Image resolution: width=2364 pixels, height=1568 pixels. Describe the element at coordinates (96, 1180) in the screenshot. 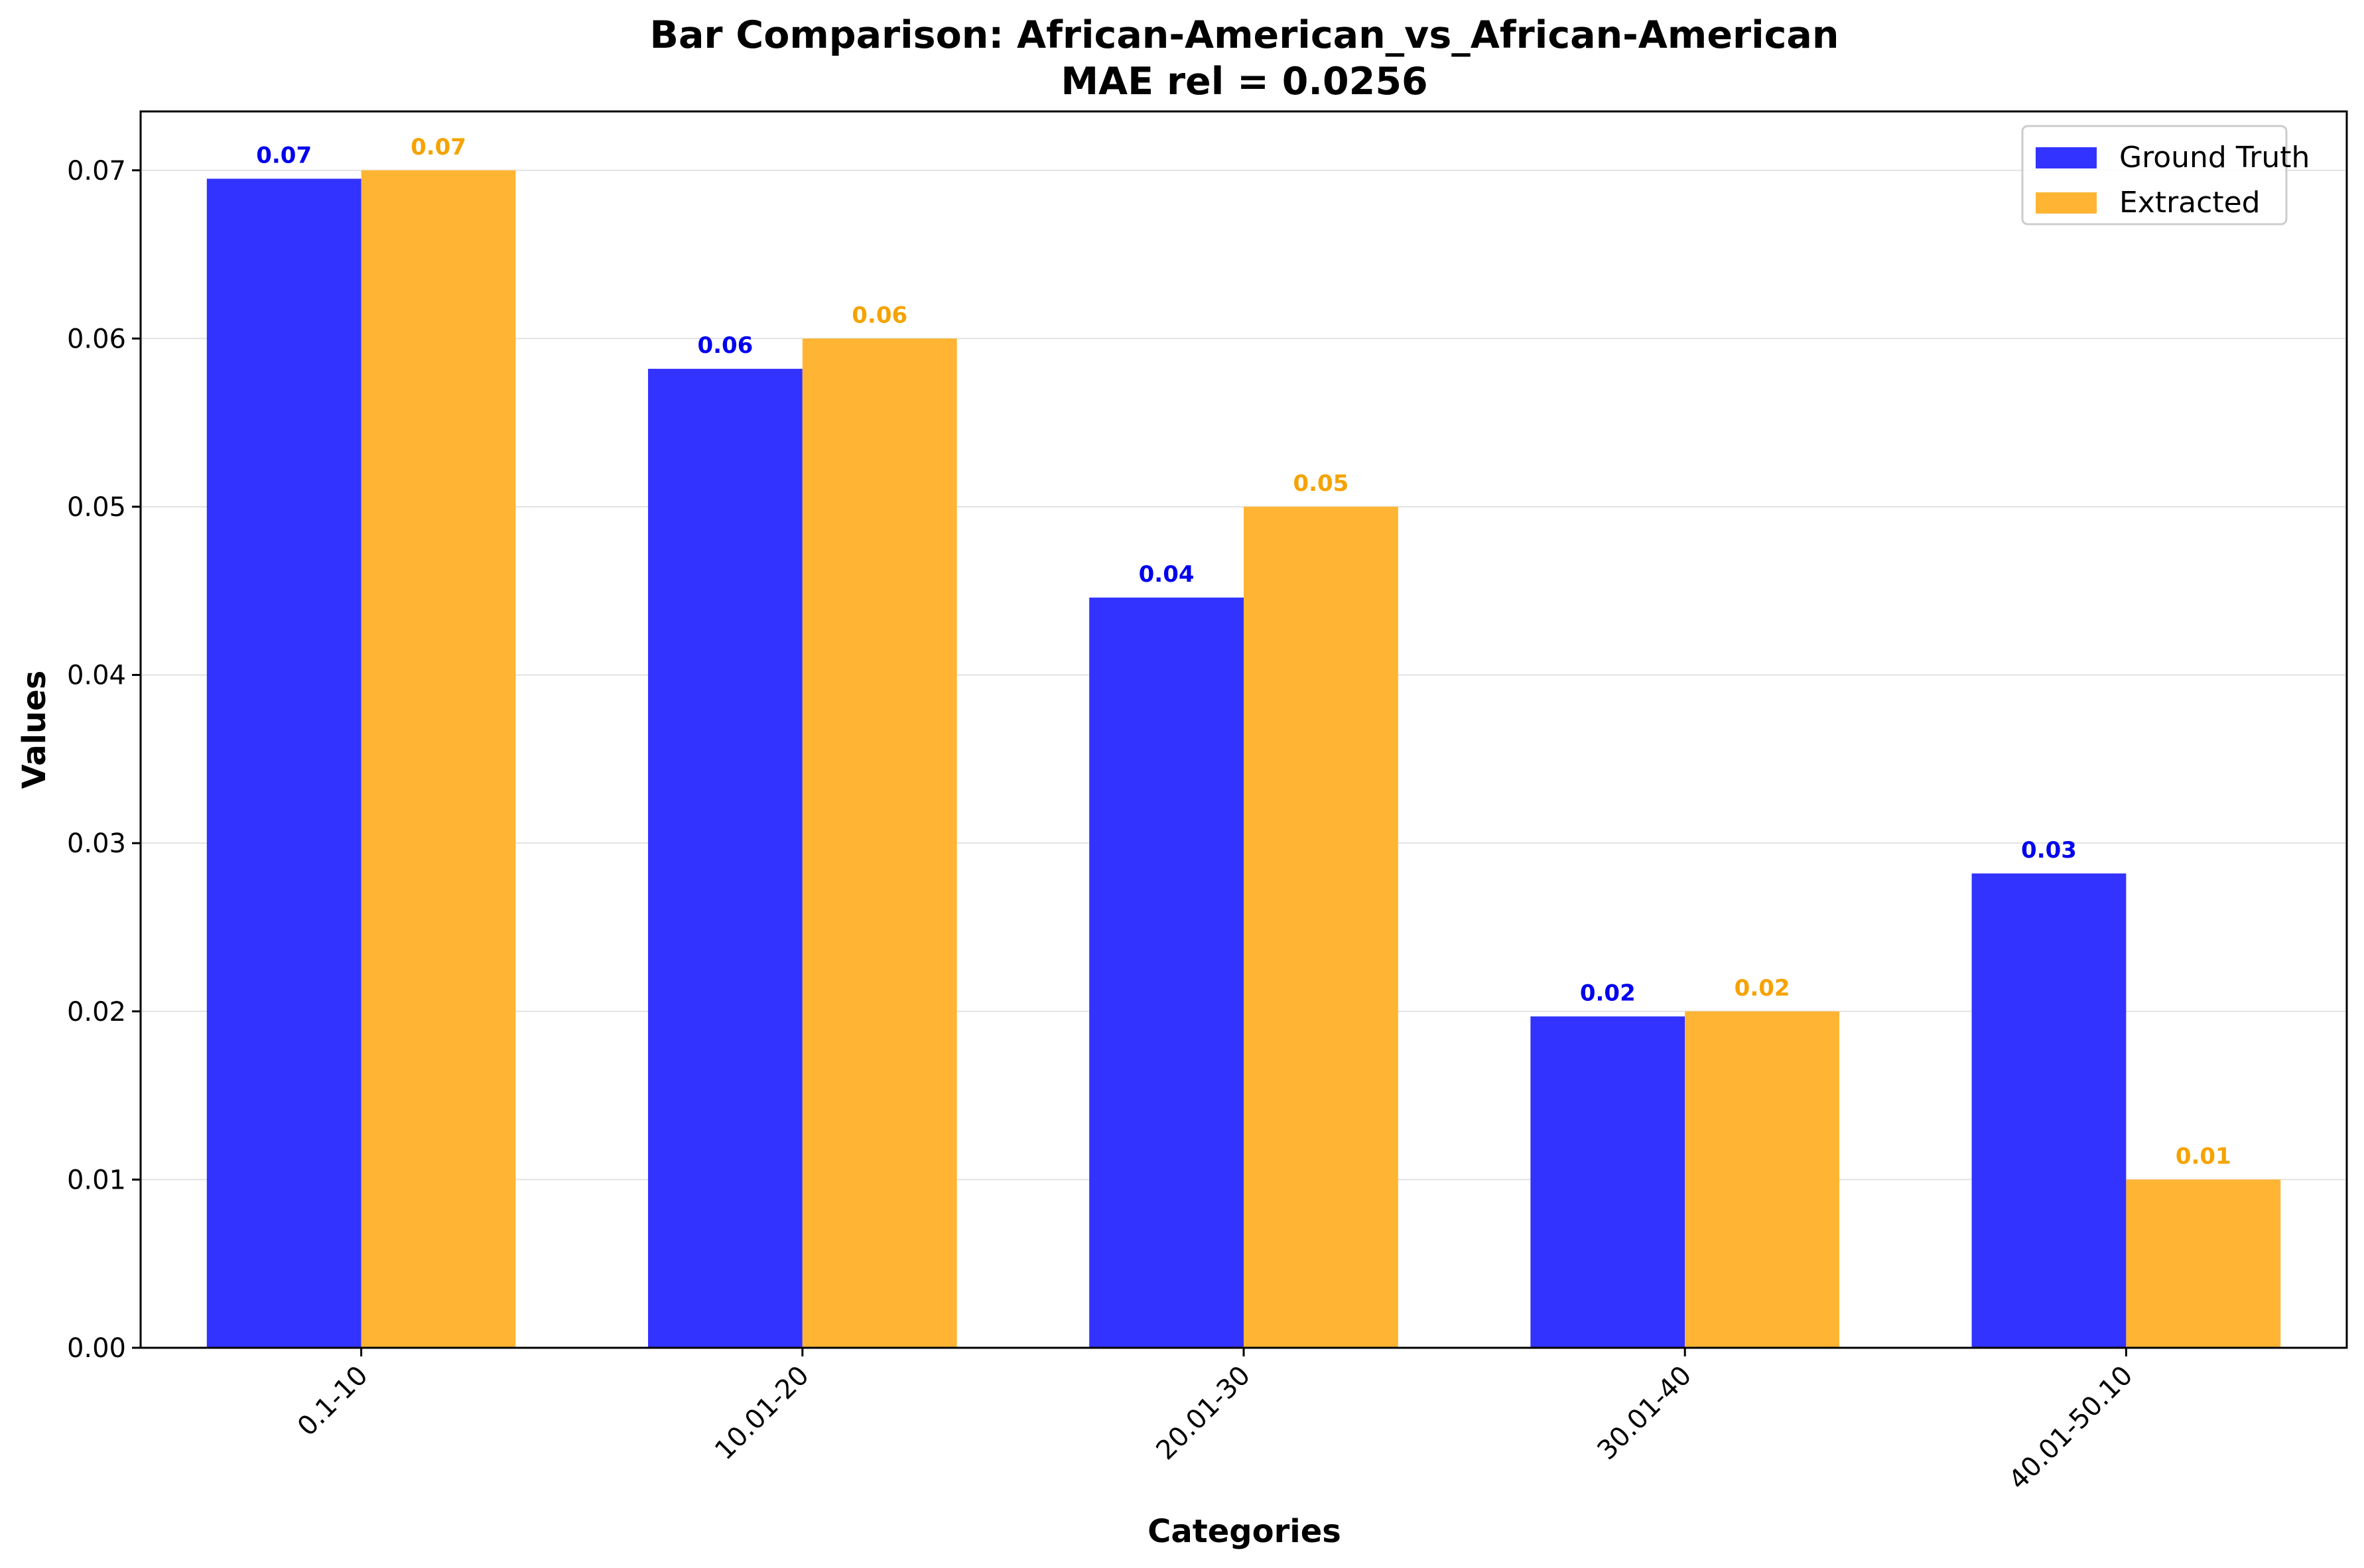

I see `y-tick-label: 0.01` at that location.